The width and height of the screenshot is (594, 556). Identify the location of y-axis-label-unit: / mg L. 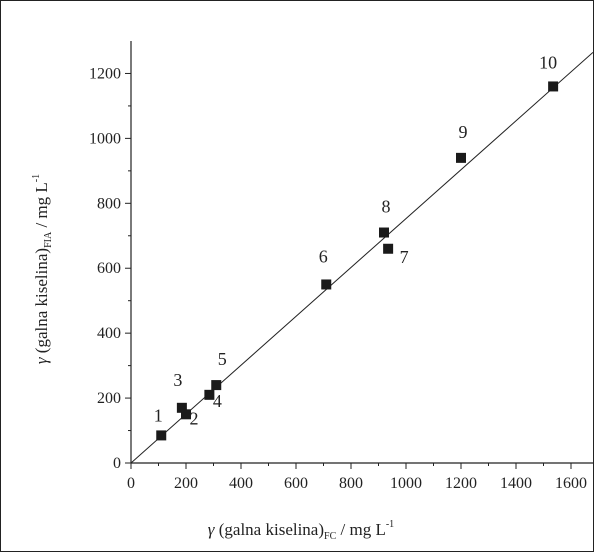
(41, 207).